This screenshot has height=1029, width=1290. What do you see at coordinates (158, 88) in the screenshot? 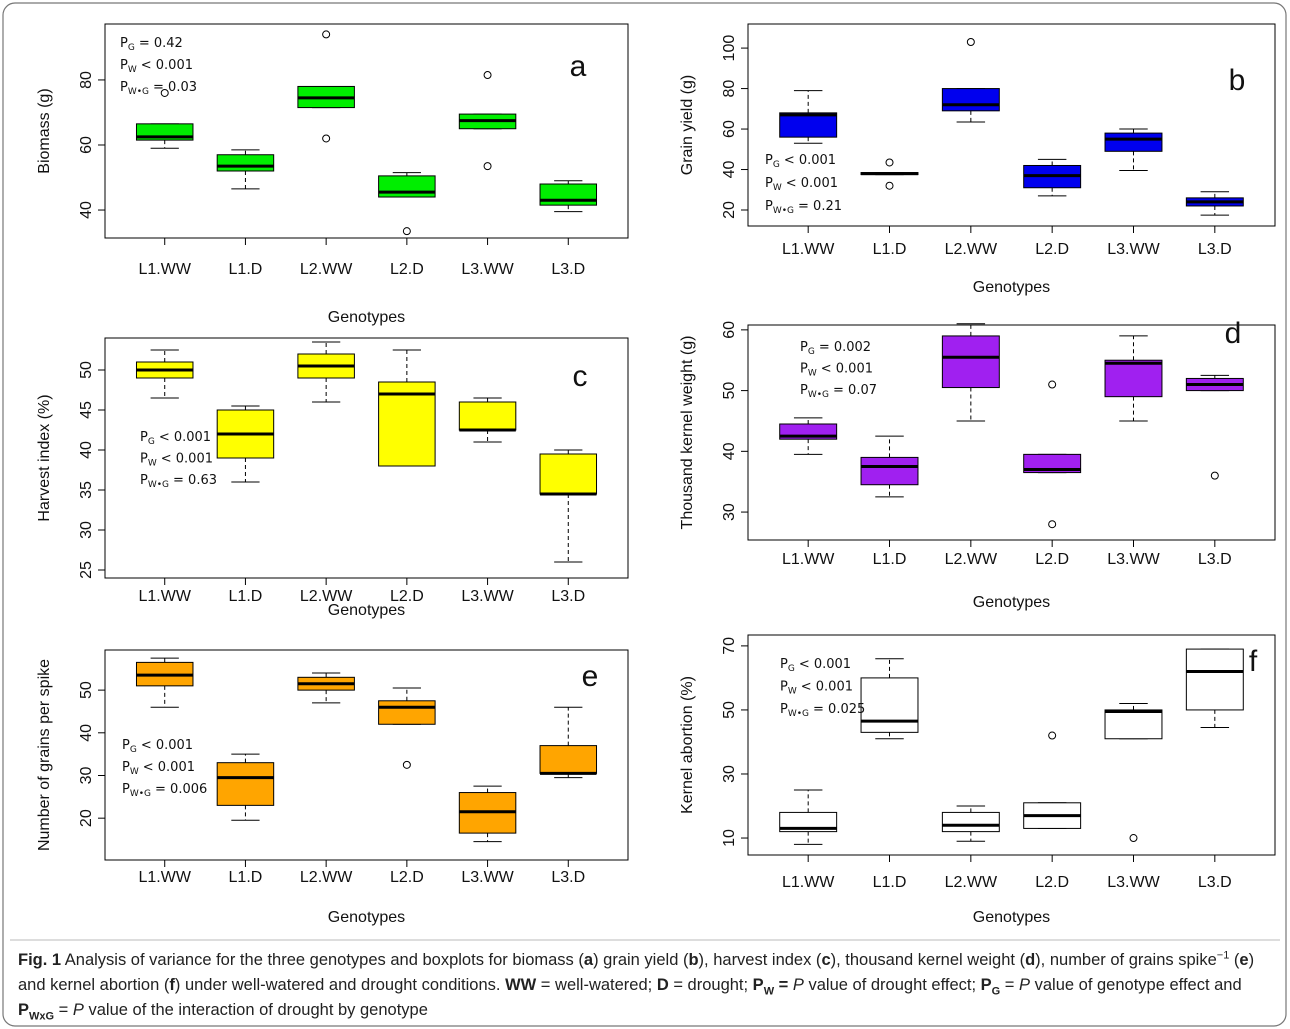
I see `p-value-annotation: PW•G = 0.03` at bounding box center [158, 88].